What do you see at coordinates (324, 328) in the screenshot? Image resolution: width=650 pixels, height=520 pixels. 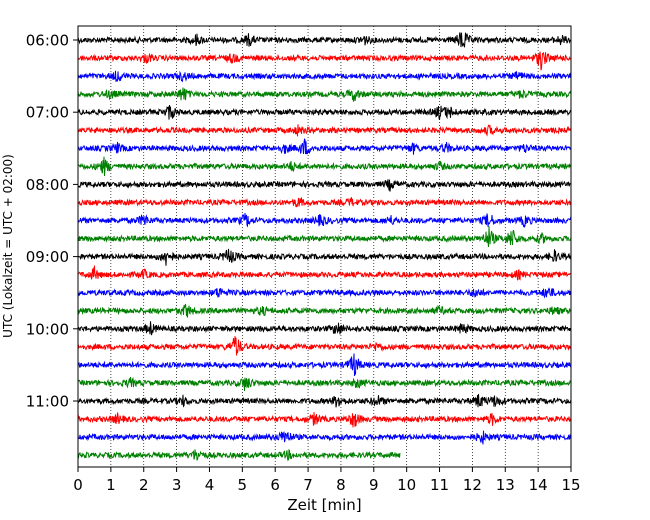 I see `trace-10:00` at bounding box center [324, 328].